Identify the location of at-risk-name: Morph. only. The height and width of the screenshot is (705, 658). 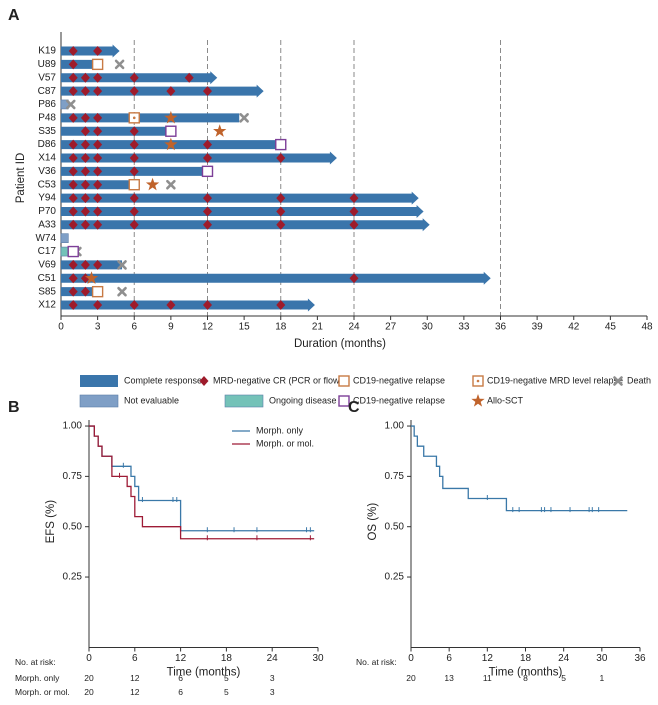
(37, 678).